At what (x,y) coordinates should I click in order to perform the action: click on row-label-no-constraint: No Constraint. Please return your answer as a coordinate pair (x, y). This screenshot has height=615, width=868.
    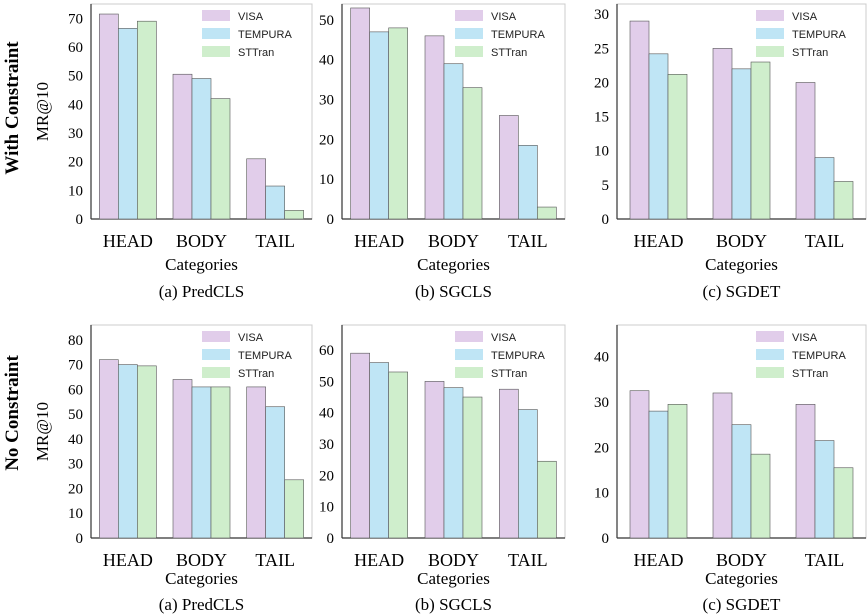
    Looking at the image, I should click on (12, 413).